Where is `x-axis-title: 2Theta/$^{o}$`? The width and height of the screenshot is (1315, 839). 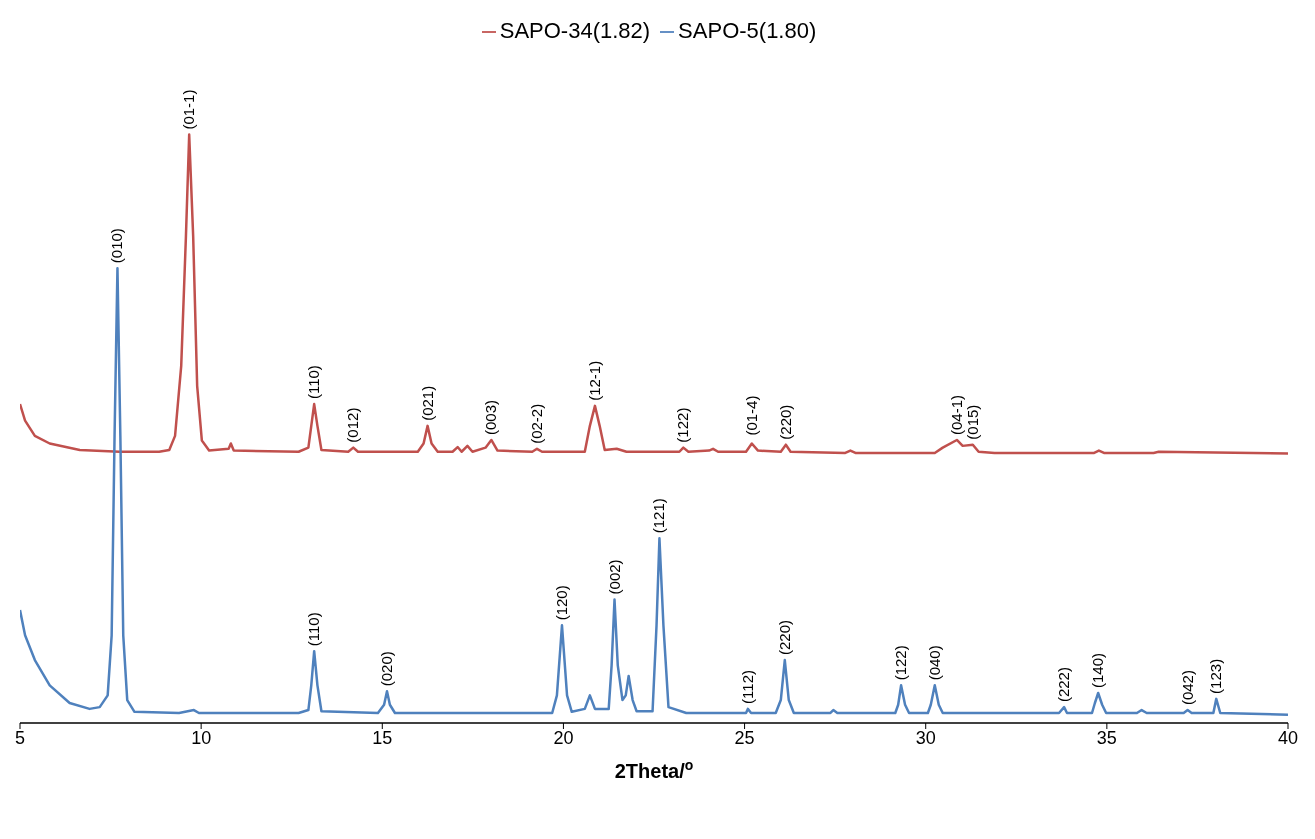
x-axis-title: 2Theta/$^{o}$ is located at coordinates (654, 769).